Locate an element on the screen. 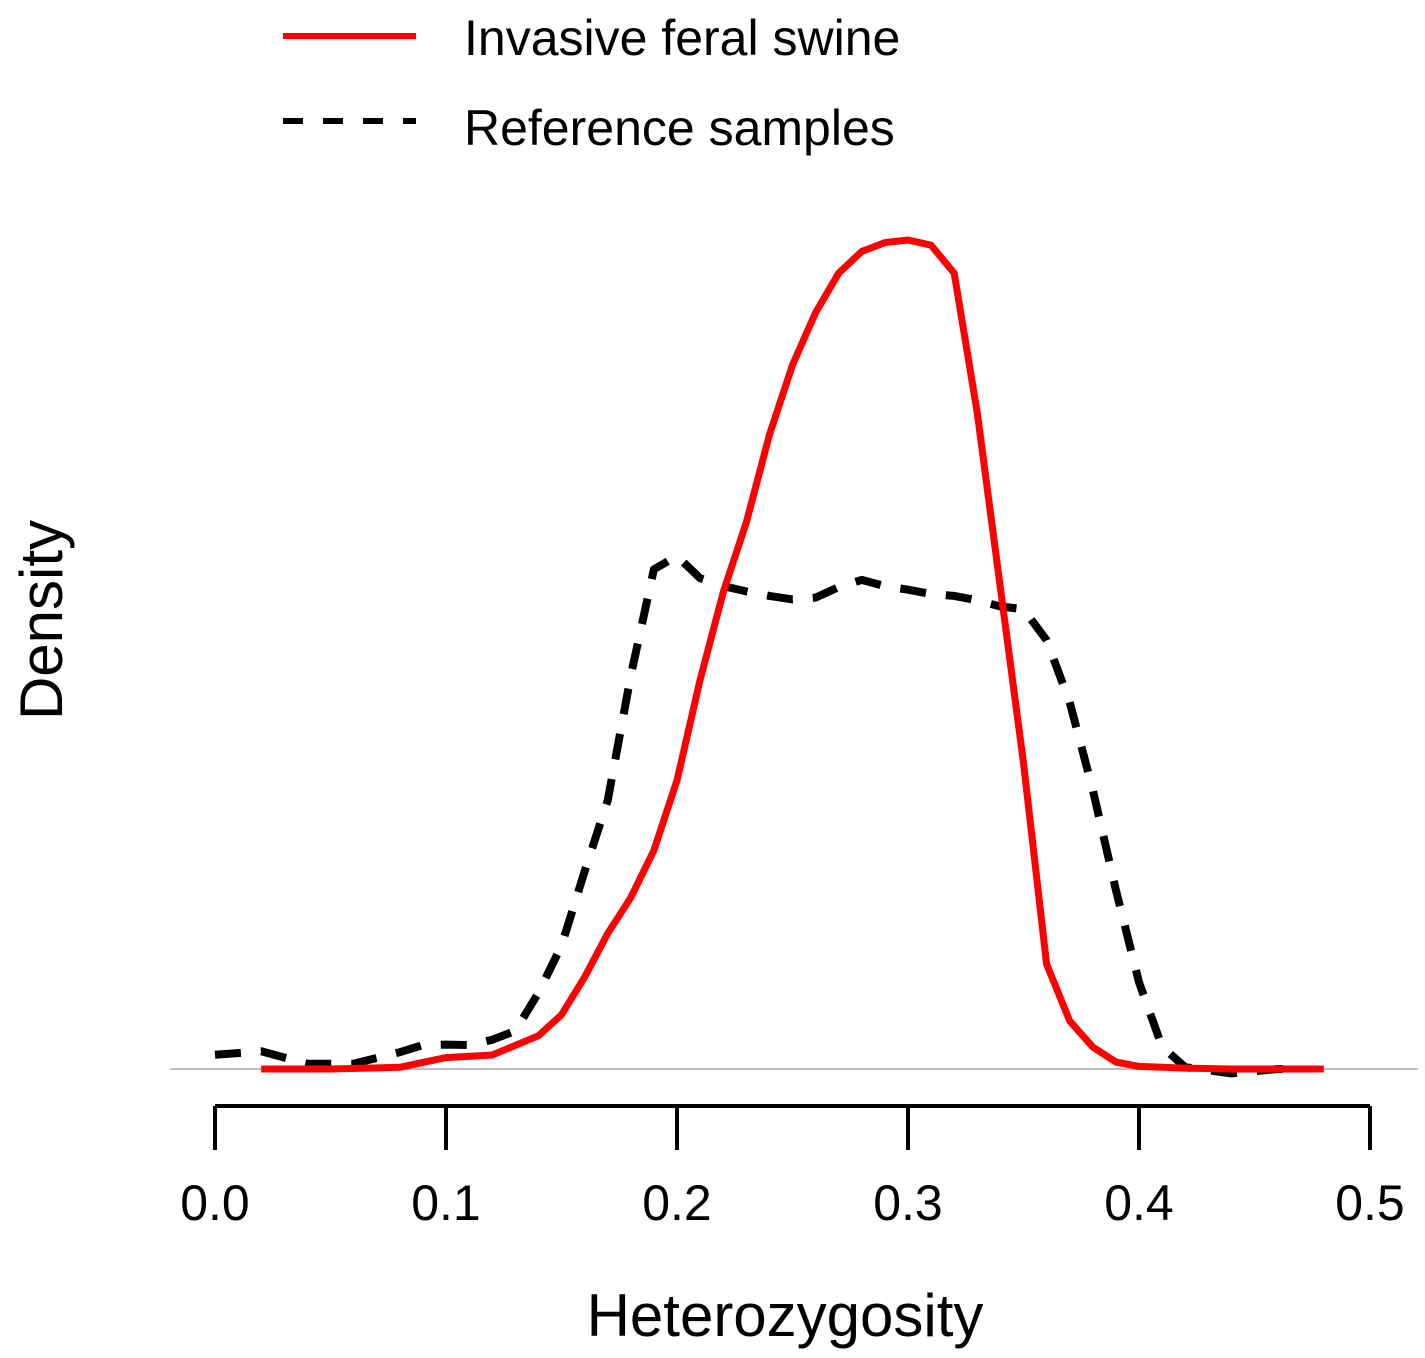 The height and width of the screenshot is (1358, 1425). legend: Invasive feral swine Reference samples is located at coordinates (591, 83).